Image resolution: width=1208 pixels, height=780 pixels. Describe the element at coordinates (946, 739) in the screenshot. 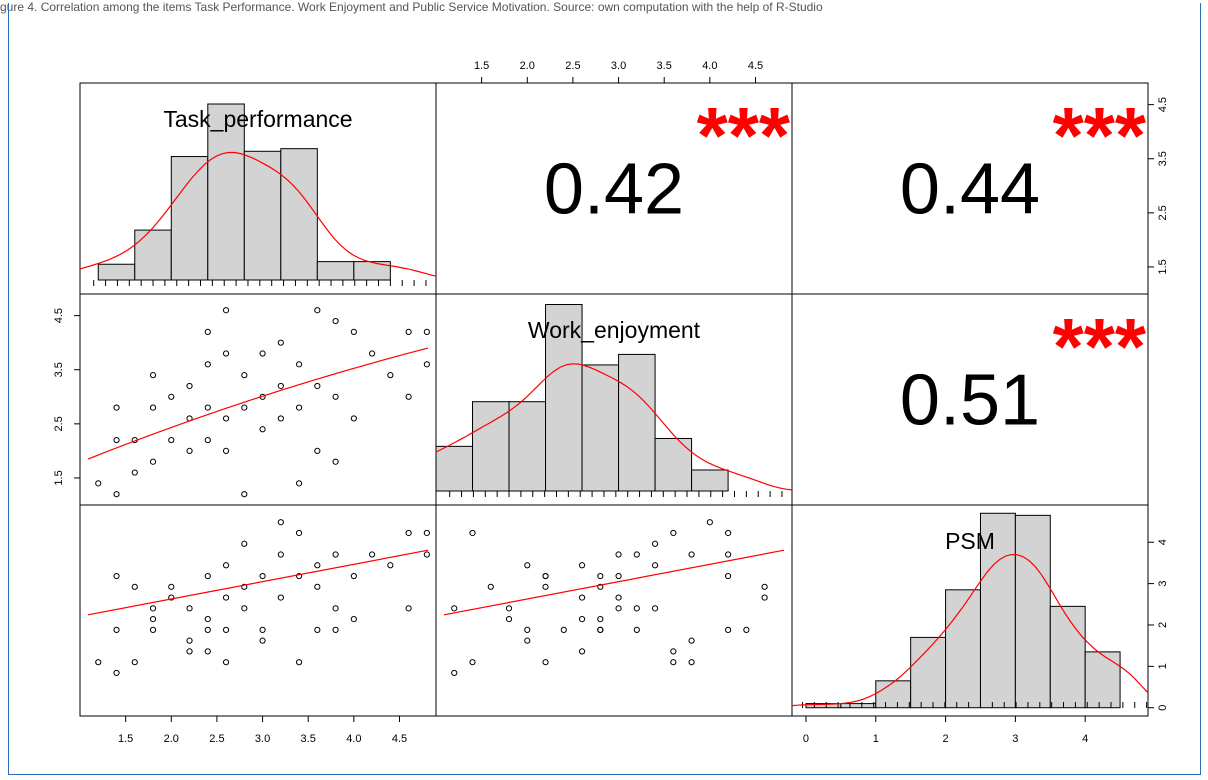

I see `bottom-axis-tick-label: 2` at that location.